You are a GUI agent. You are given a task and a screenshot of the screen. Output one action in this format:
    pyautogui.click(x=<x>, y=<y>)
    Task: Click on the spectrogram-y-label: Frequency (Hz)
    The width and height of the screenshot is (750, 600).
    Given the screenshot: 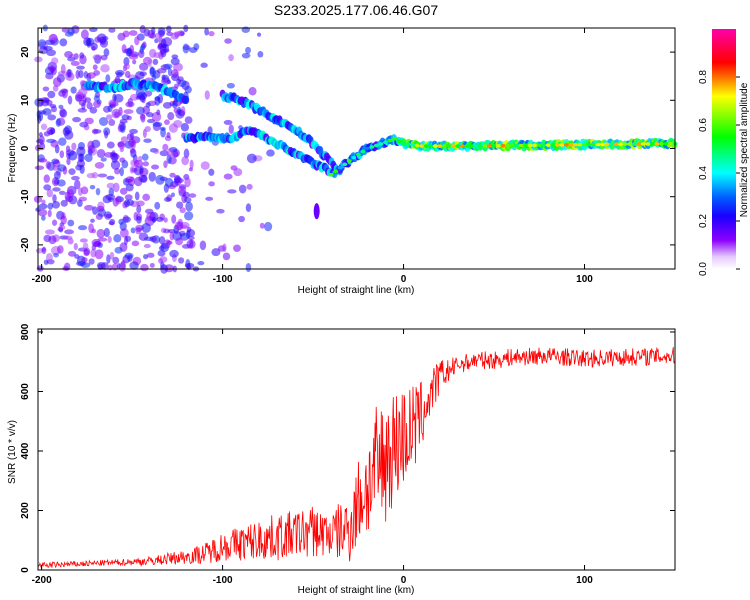 What is the action you would take?
    pyautogui.click(x=12, y=148)
    